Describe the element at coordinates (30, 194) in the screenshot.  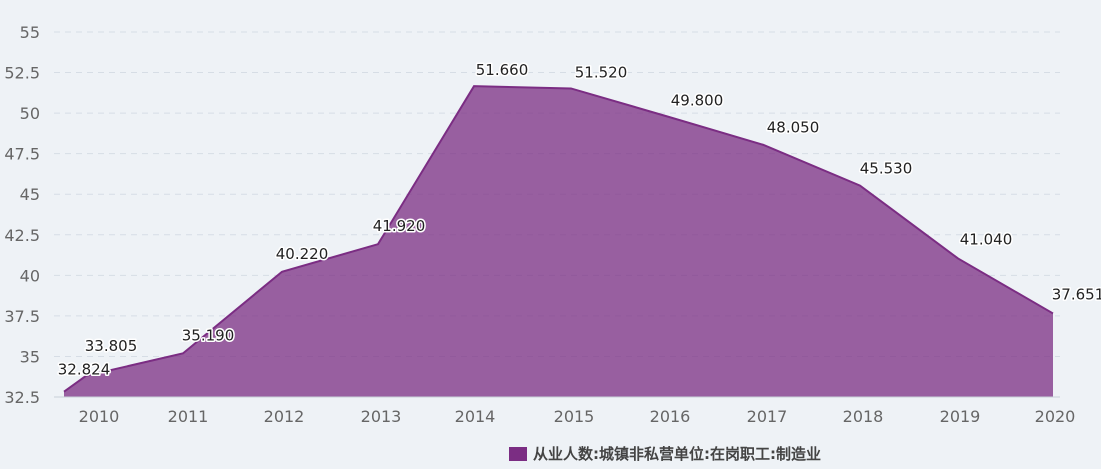
I see `y-tick-label: 45` at that location.